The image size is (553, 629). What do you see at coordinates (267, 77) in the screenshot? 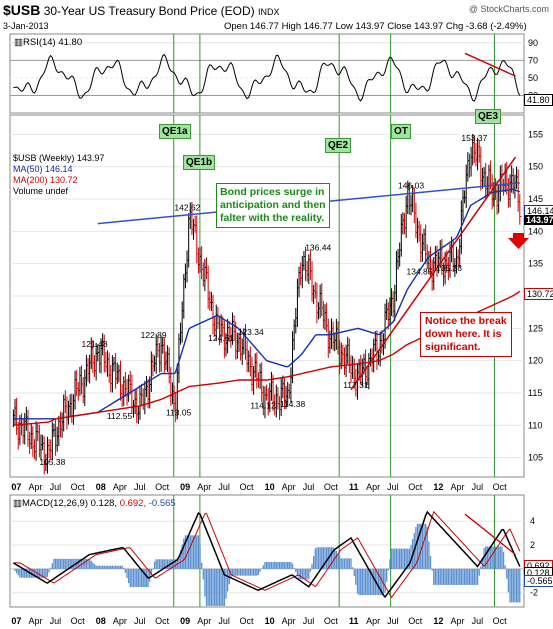
I see `rsi-series` at bounding box center [267, 77].